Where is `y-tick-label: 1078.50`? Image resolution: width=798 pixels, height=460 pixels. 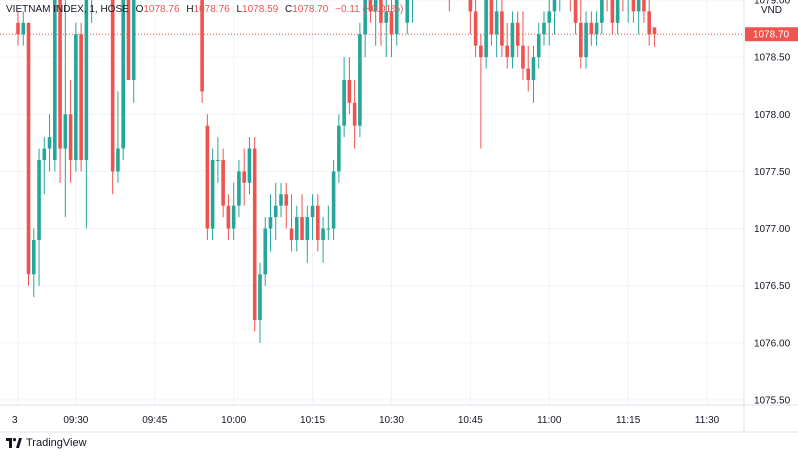
y-tick-label: 1078.50 is located at coordinates (772, 58).